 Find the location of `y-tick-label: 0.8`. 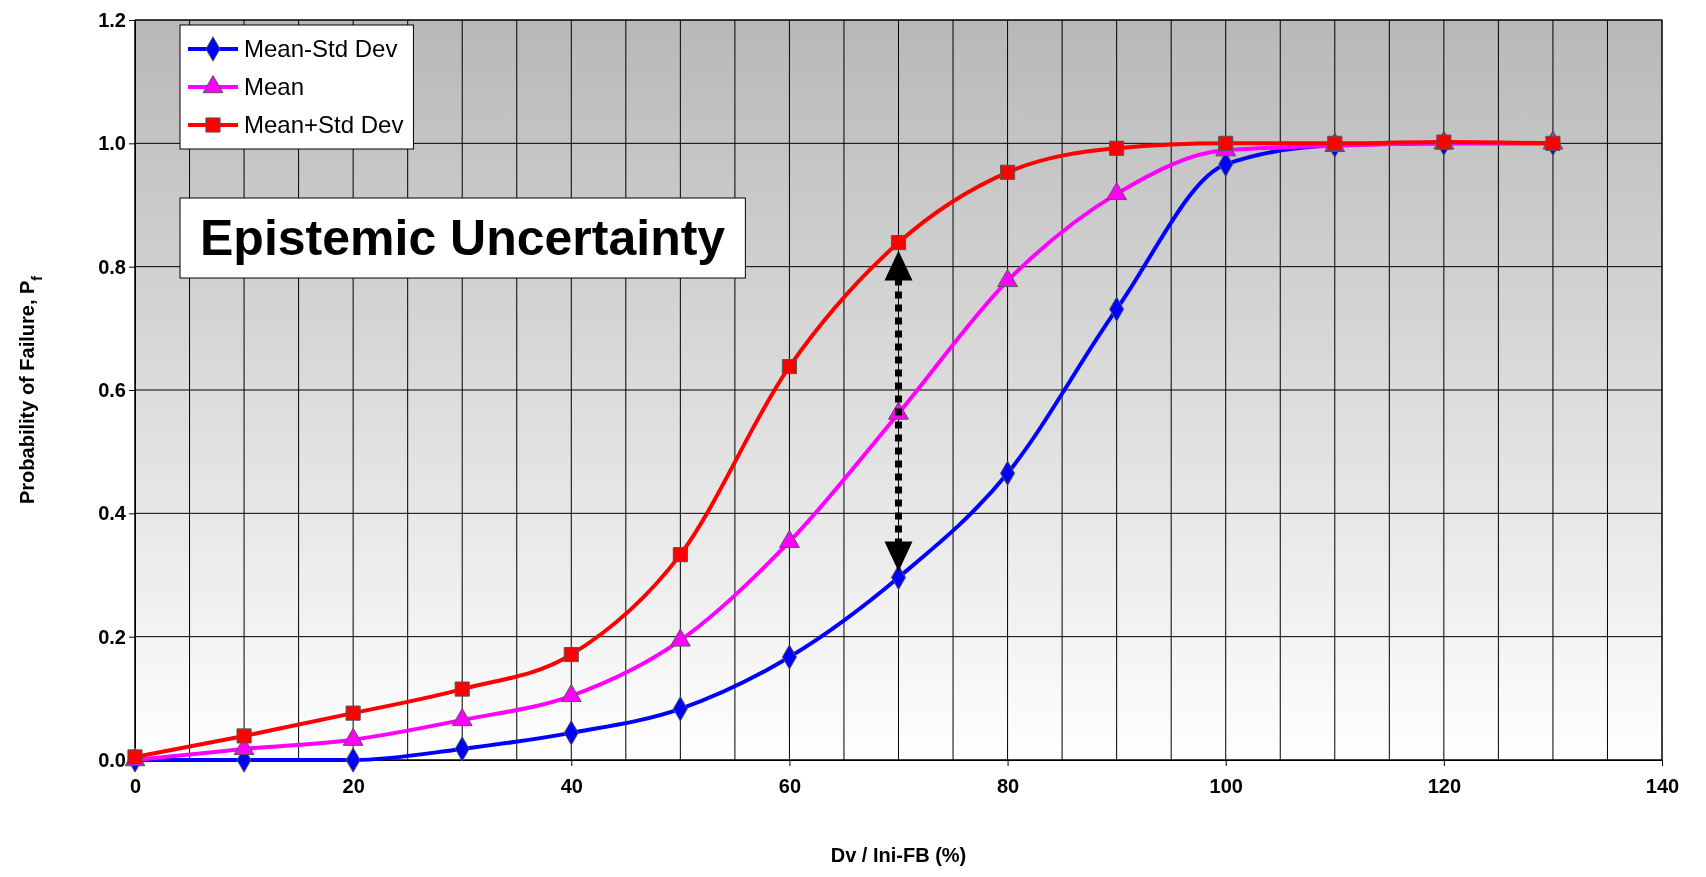

y-tick-label: 0.8 is located at coordinates (112, 266).